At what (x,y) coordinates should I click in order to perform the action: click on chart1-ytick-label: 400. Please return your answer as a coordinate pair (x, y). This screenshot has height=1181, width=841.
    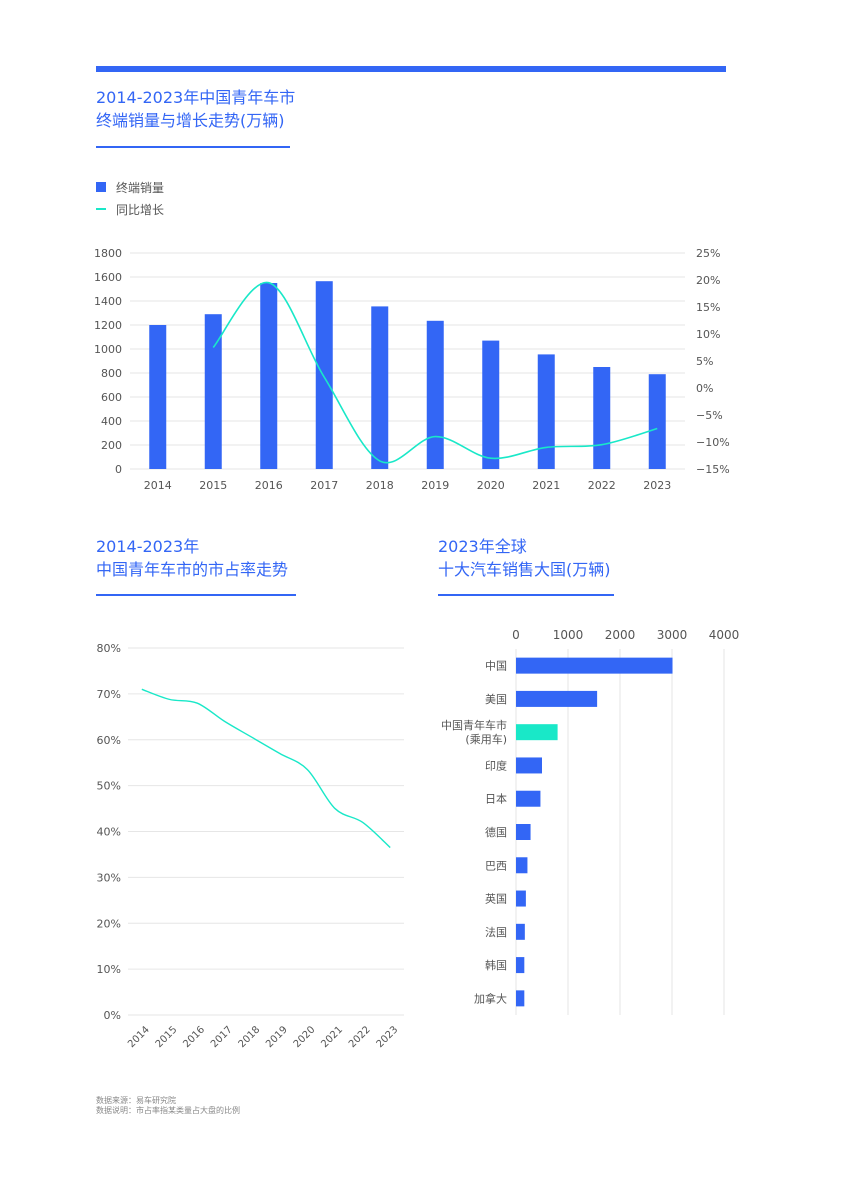
    Looking at the image, I should click on (111, 421).